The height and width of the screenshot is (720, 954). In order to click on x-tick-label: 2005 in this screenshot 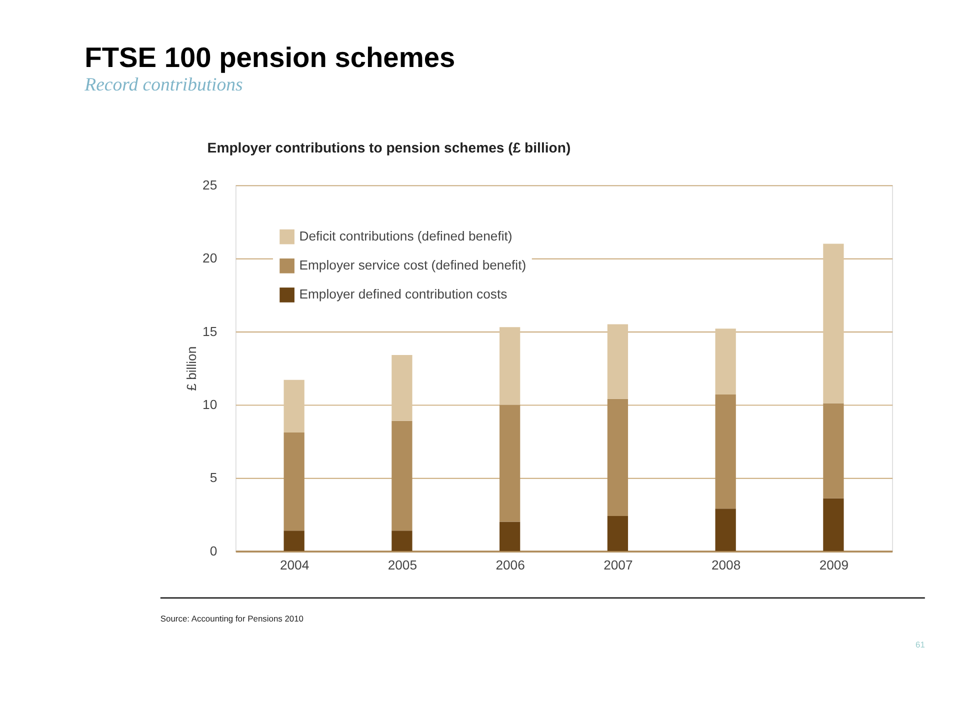, I will do `click(403, 564)`.